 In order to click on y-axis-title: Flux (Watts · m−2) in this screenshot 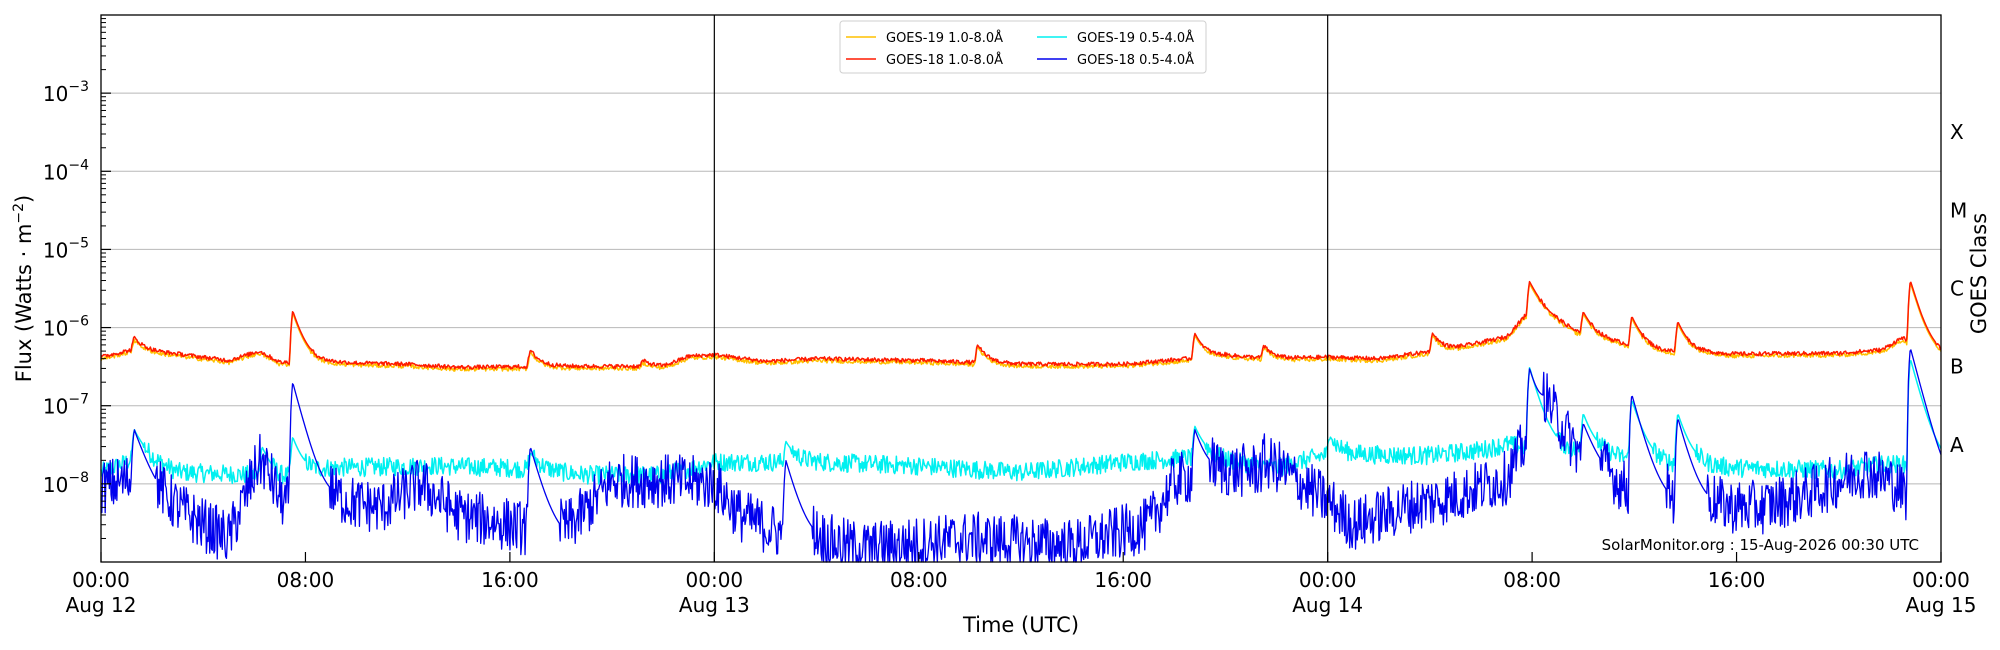, I will do `click(23, 289)`.